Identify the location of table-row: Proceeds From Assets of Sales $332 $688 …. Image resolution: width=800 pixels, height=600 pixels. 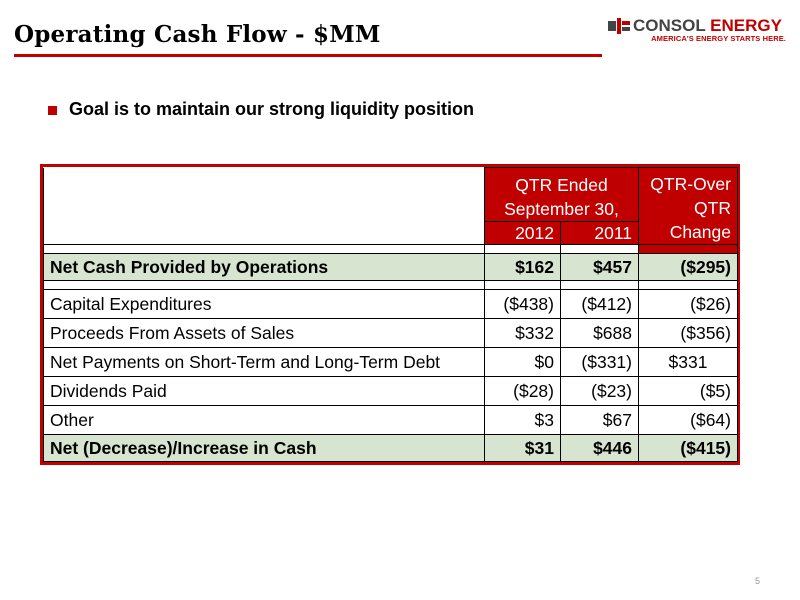
(390, 333).